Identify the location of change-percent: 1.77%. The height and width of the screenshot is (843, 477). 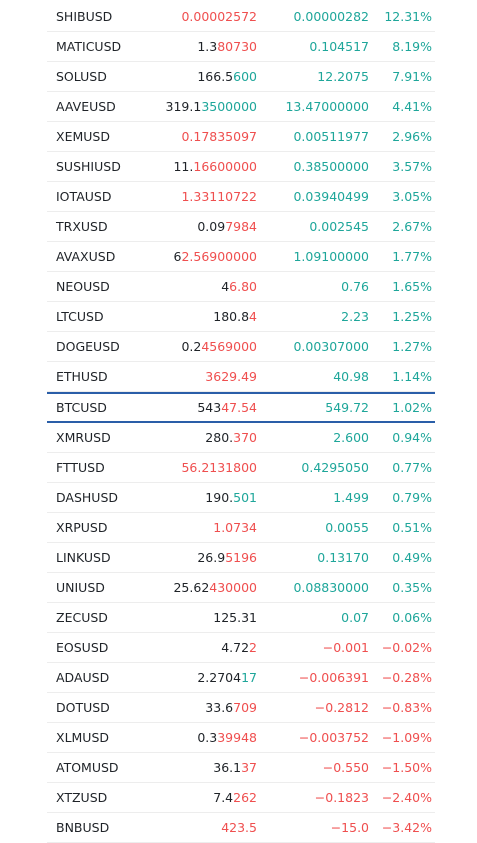
(412, 256).